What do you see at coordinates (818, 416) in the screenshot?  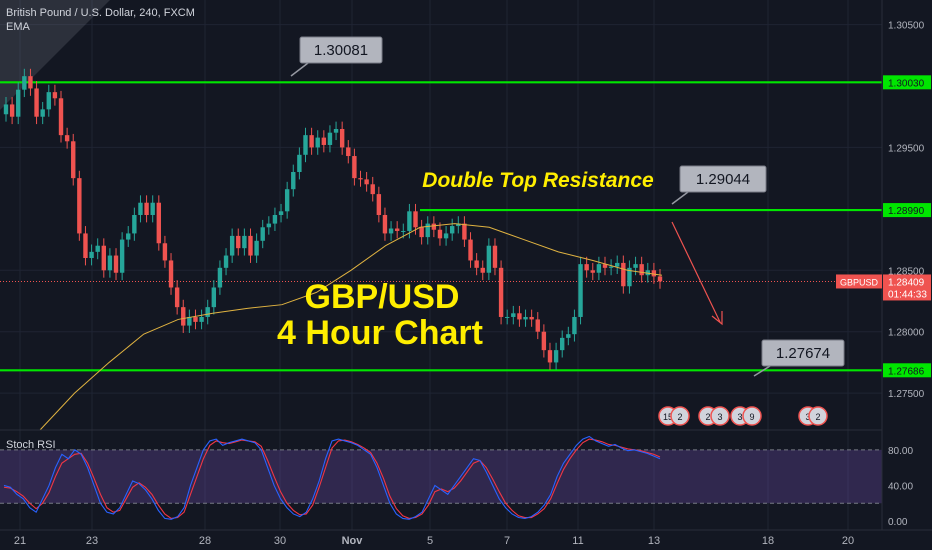 I see `event-badge-7: 2` at bounding box center [818, 416].